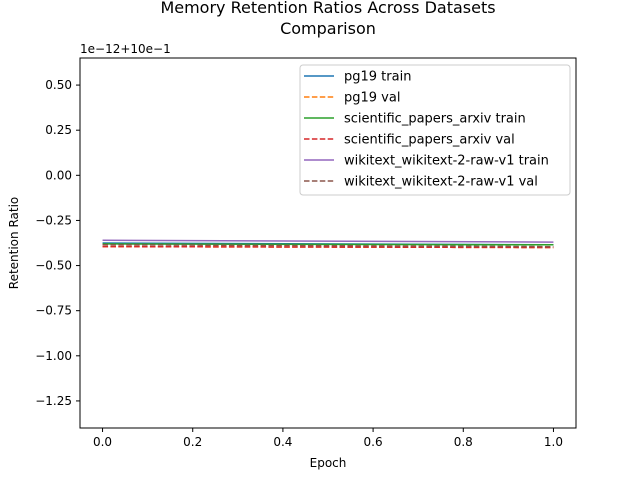  I want to click on series-lines, so click(328, 244).